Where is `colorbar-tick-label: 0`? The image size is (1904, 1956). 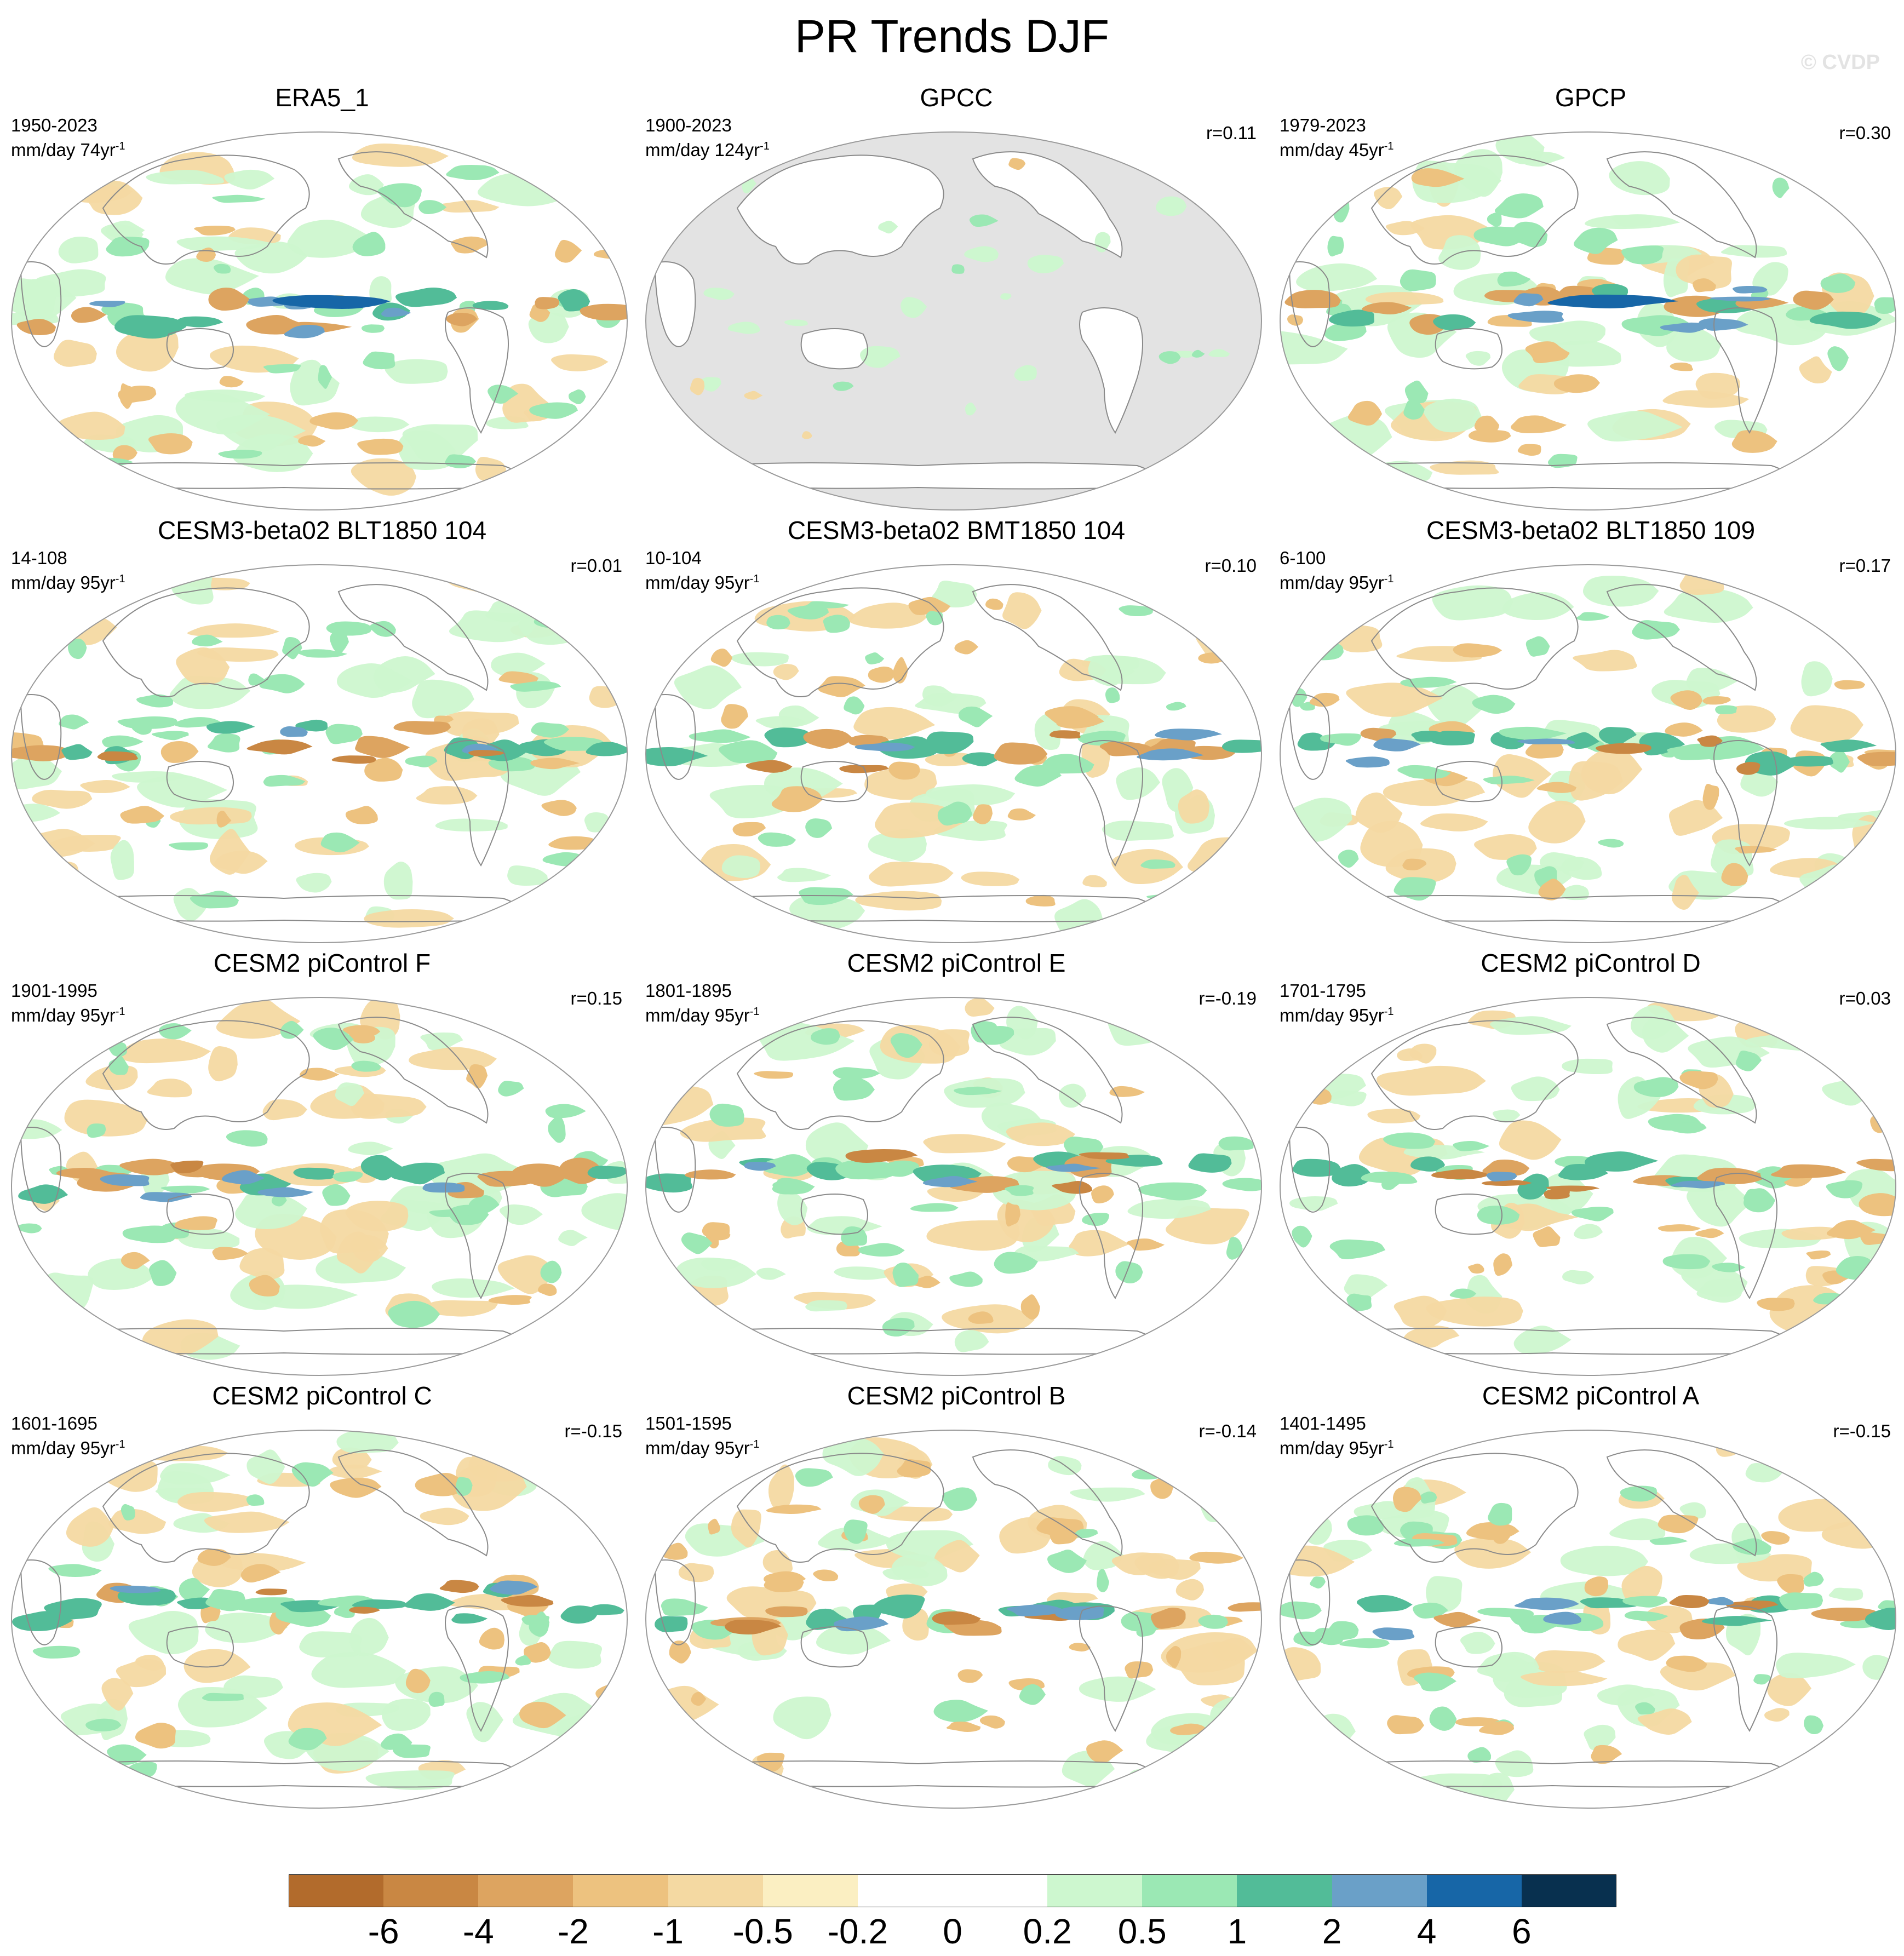 colorbar-tick-label: 0 is located at coordinates (952, 1932).